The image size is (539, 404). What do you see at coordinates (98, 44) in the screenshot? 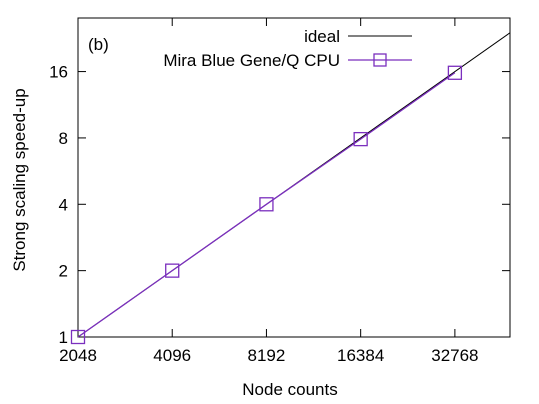
I see `panel-label: (b)` at bounding box center [98, 44].